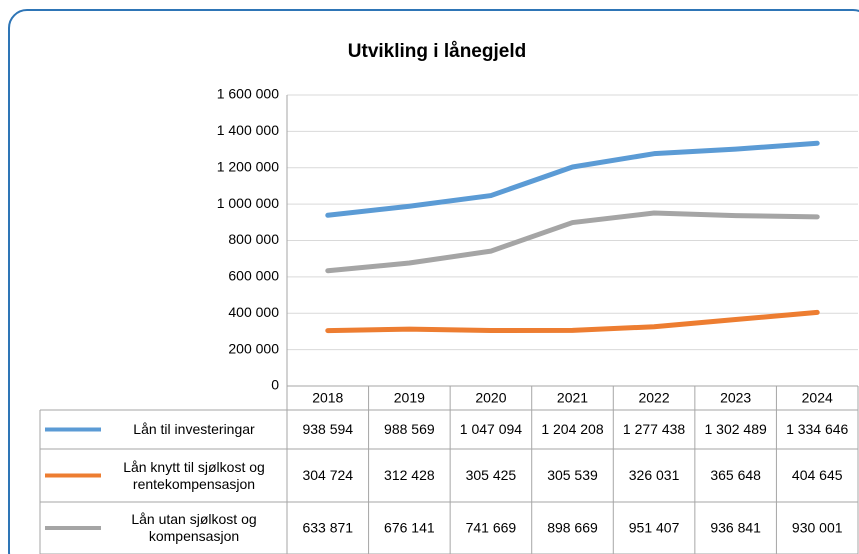 This screenshot has width=859, height=554. Describe the element at coordinates (490, 398) in the screenshot. I see `x-tick-label: 2020` at that location.